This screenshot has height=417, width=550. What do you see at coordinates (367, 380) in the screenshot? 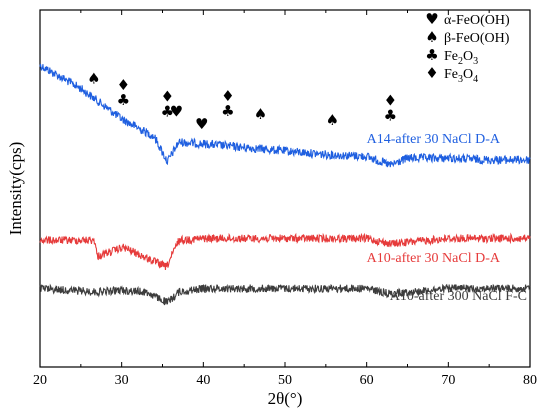
I see `x-tick-label: 60` at bounding box center [367, 380].